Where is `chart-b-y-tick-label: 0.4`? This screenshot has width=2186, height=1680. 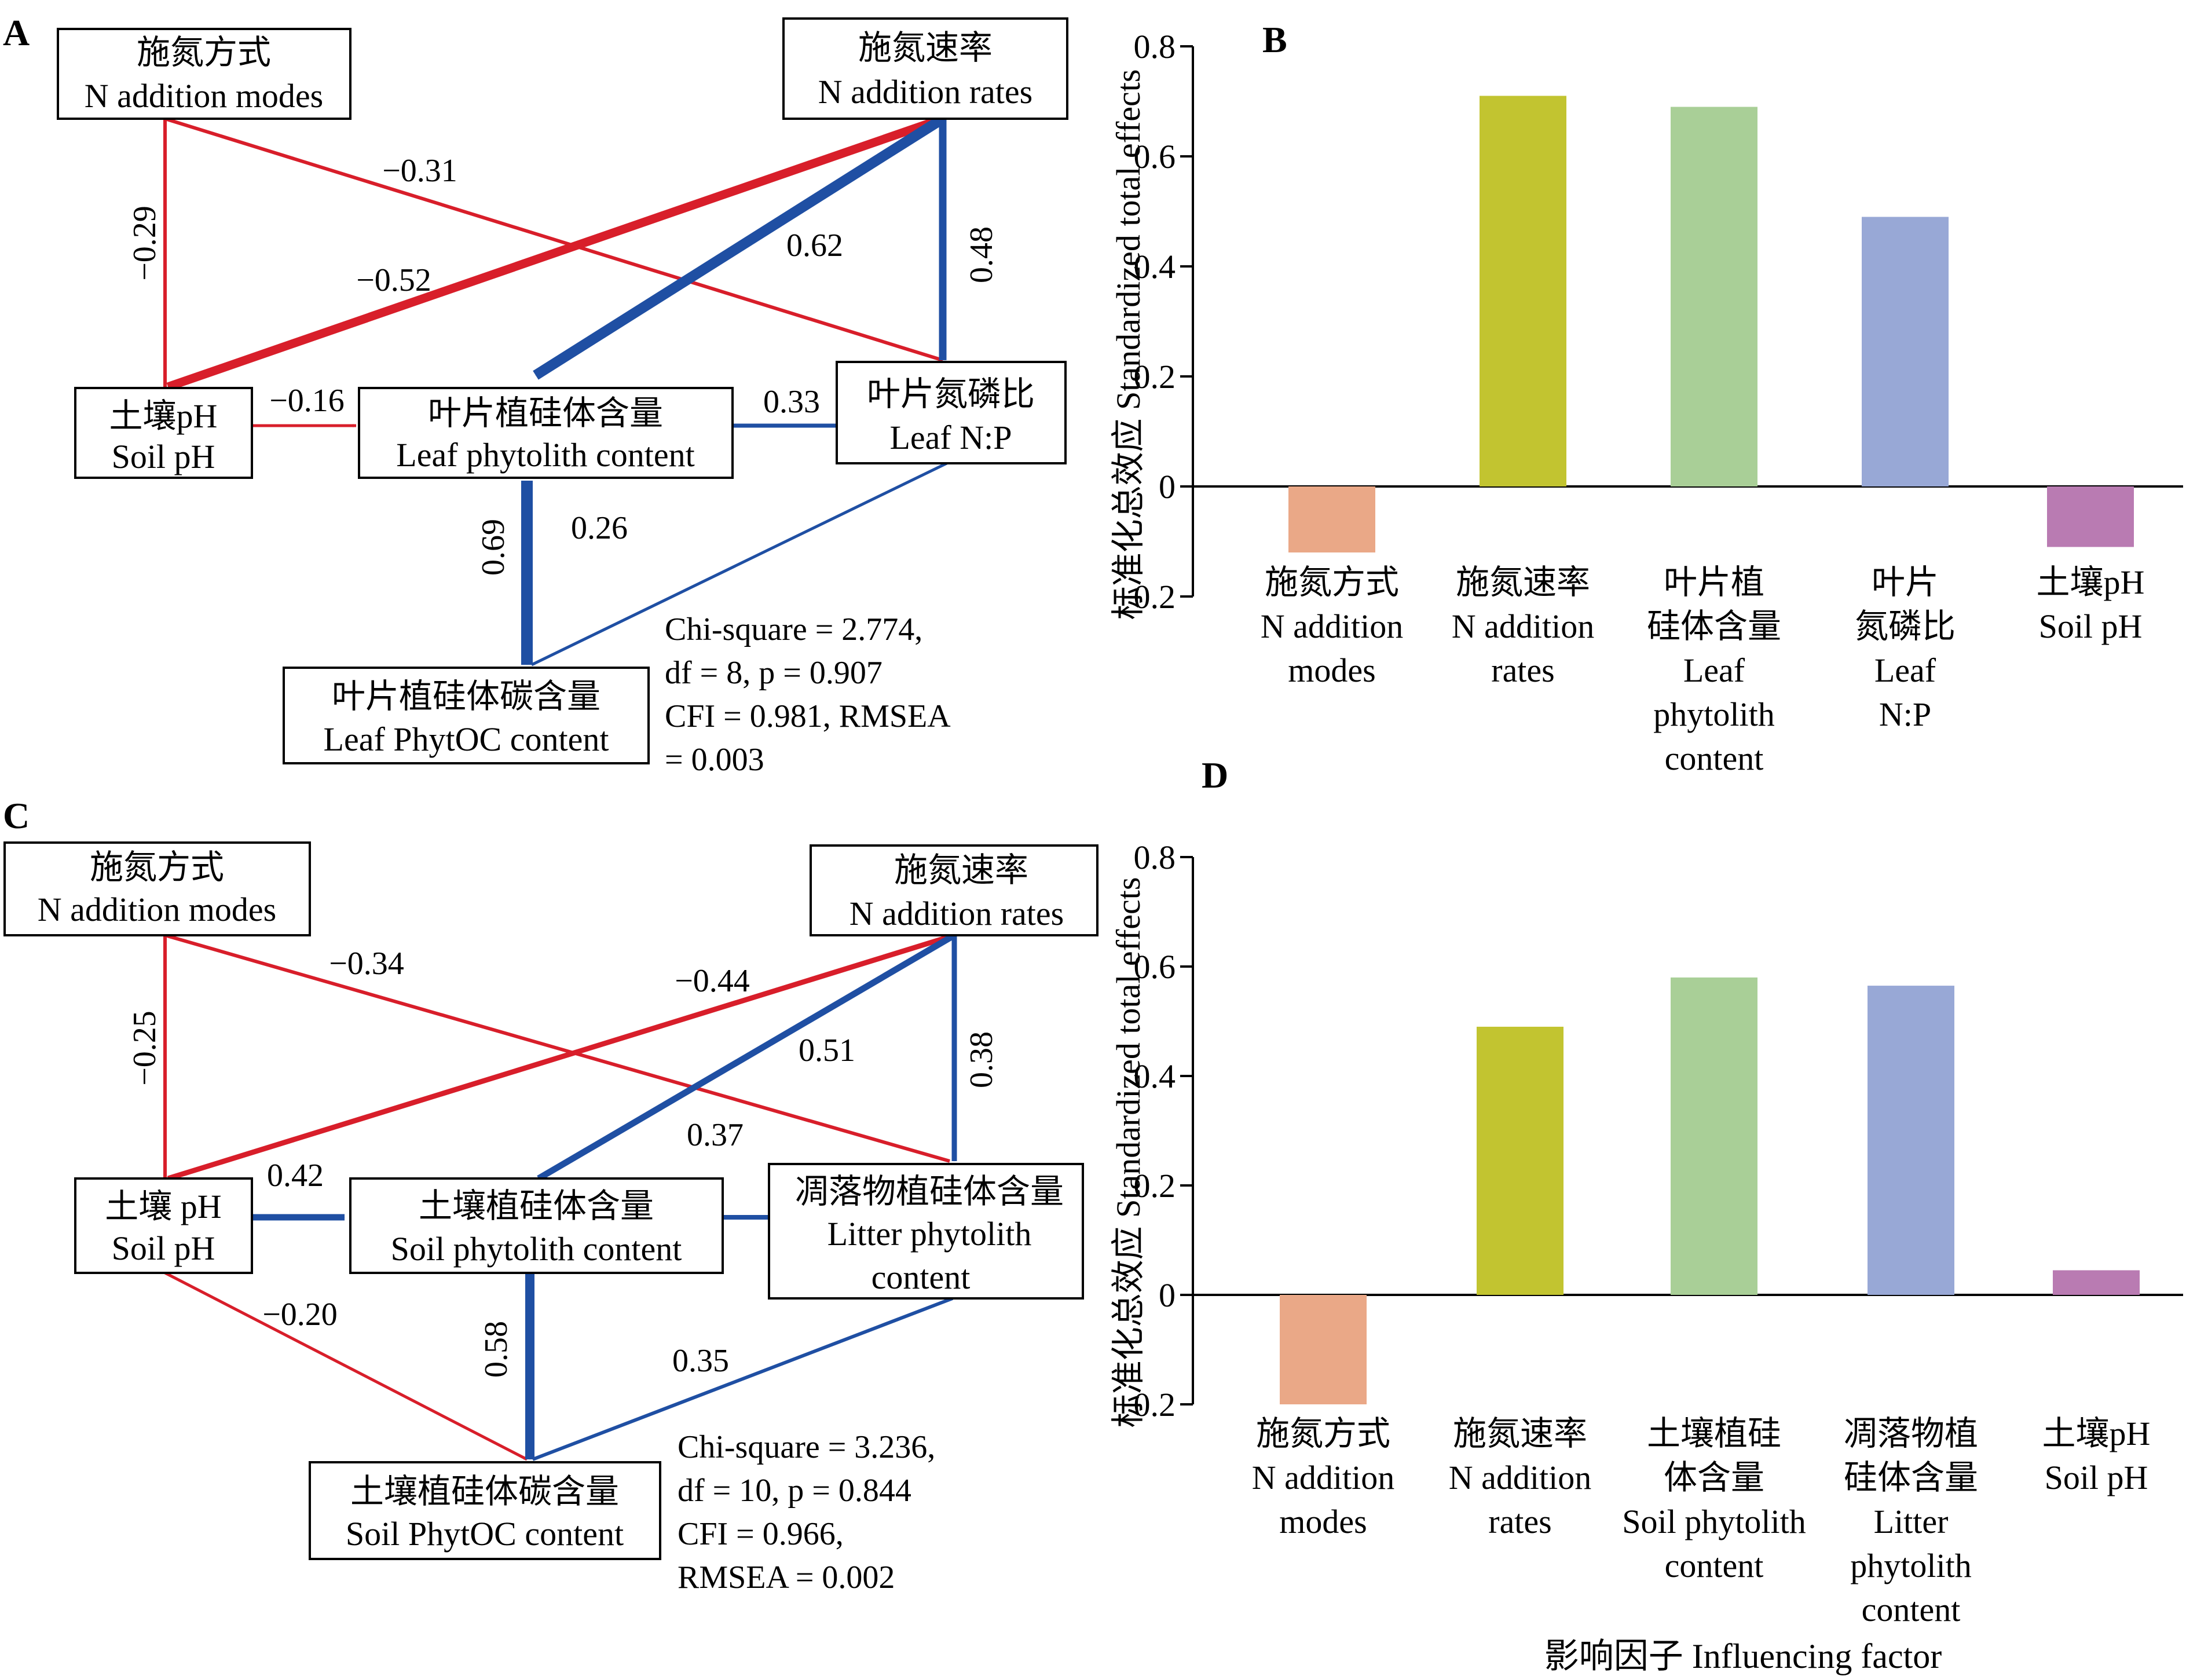 chart-b-y-tick-label: 0.4 is located at coordinates (1155, 267).